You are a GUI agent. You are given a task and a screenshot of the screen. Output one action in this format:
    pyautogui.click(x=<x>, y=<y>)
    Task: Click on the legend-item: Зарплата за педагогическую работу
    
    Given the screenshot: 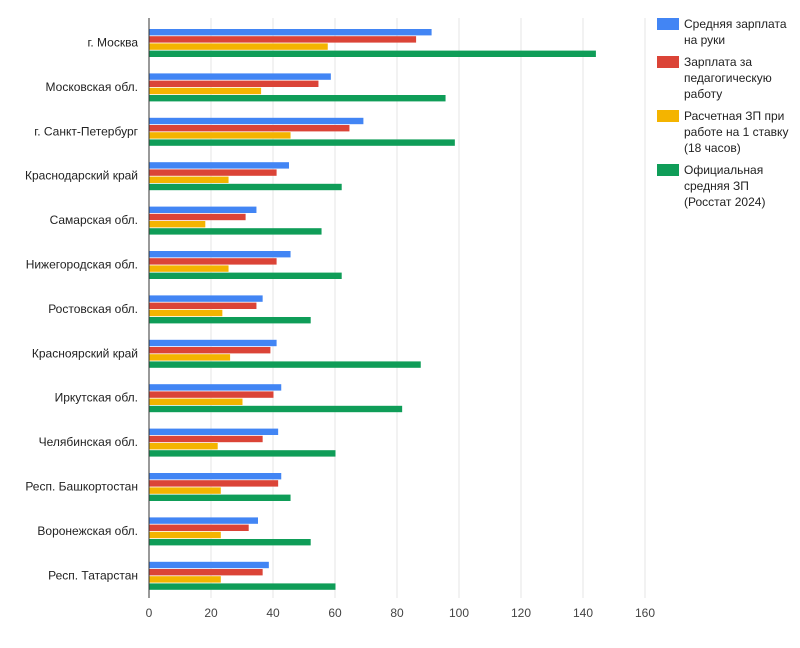 What is the action you would take?
    pyautogui.click(x=727, y=78)
    